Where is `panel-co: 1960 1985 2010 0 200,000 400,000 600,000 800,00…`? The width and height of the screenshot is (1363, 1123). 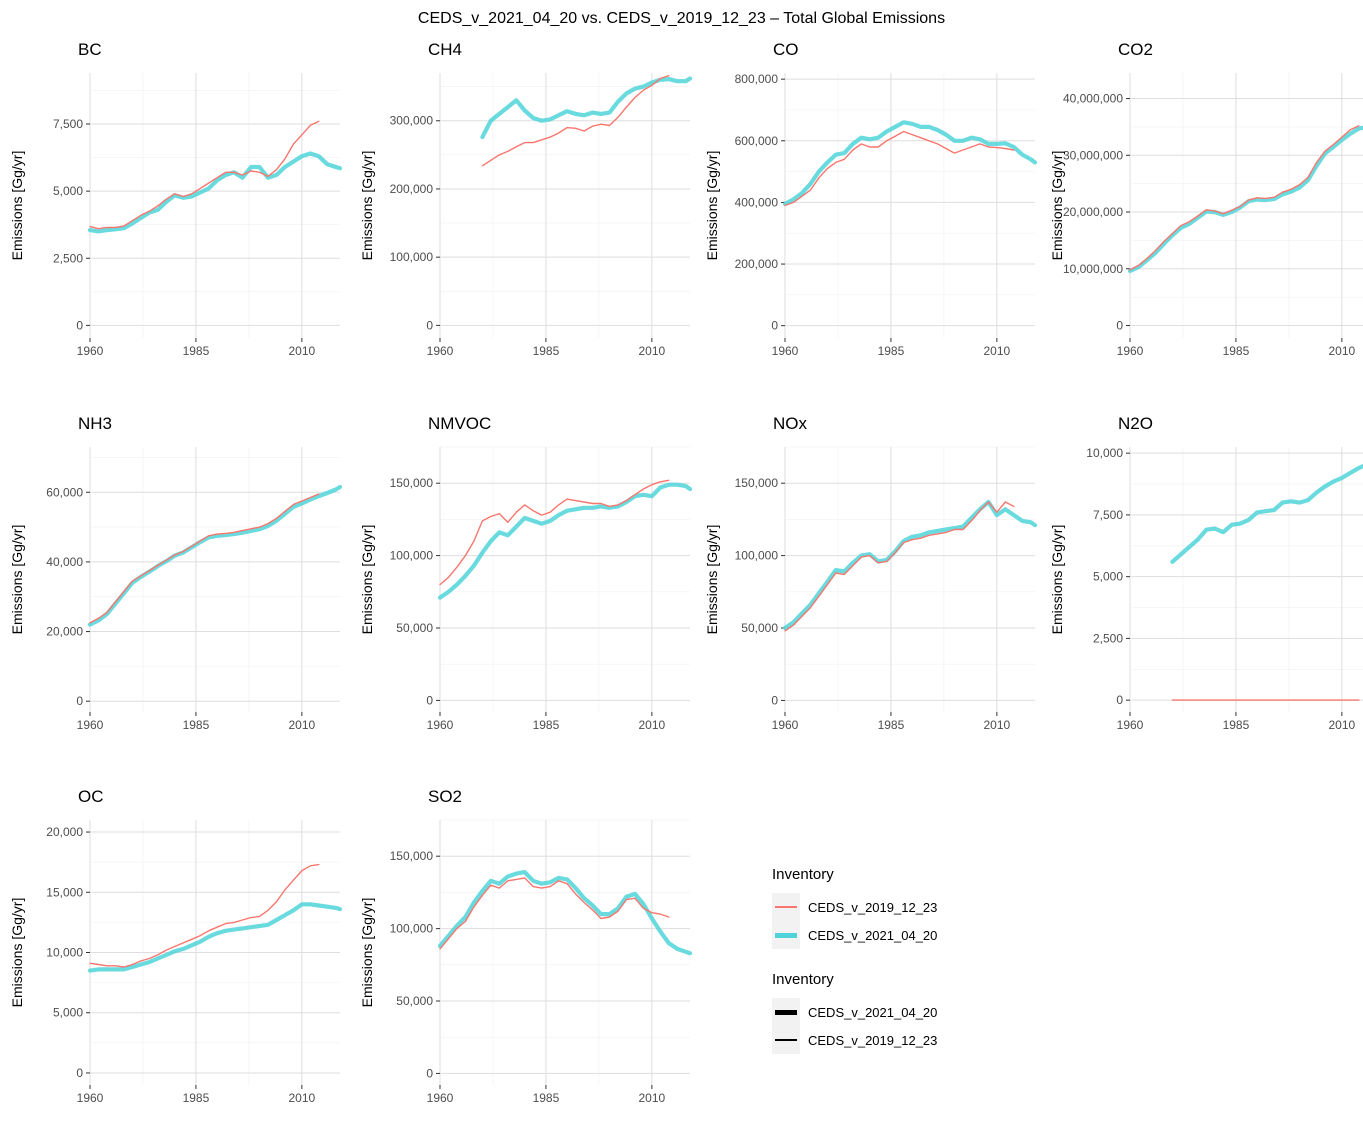 panel-co: 1960 1985 2010 0 200,000 400,000 600,000 800,00… is located at coordinates (871, 199).